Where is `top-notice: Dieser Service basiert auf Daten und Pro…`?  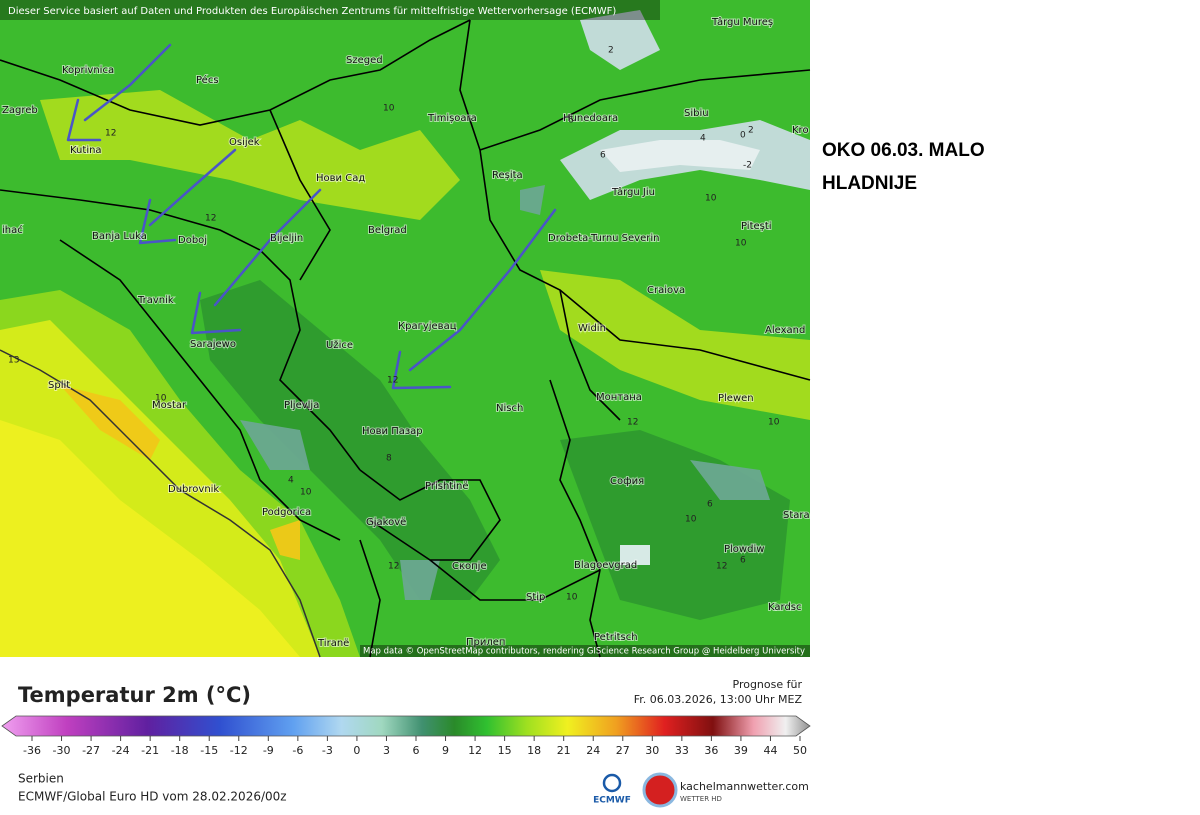
top-notice: Dieser Service basiert auf Daten und Pro… is located at coordinates (312, 11).